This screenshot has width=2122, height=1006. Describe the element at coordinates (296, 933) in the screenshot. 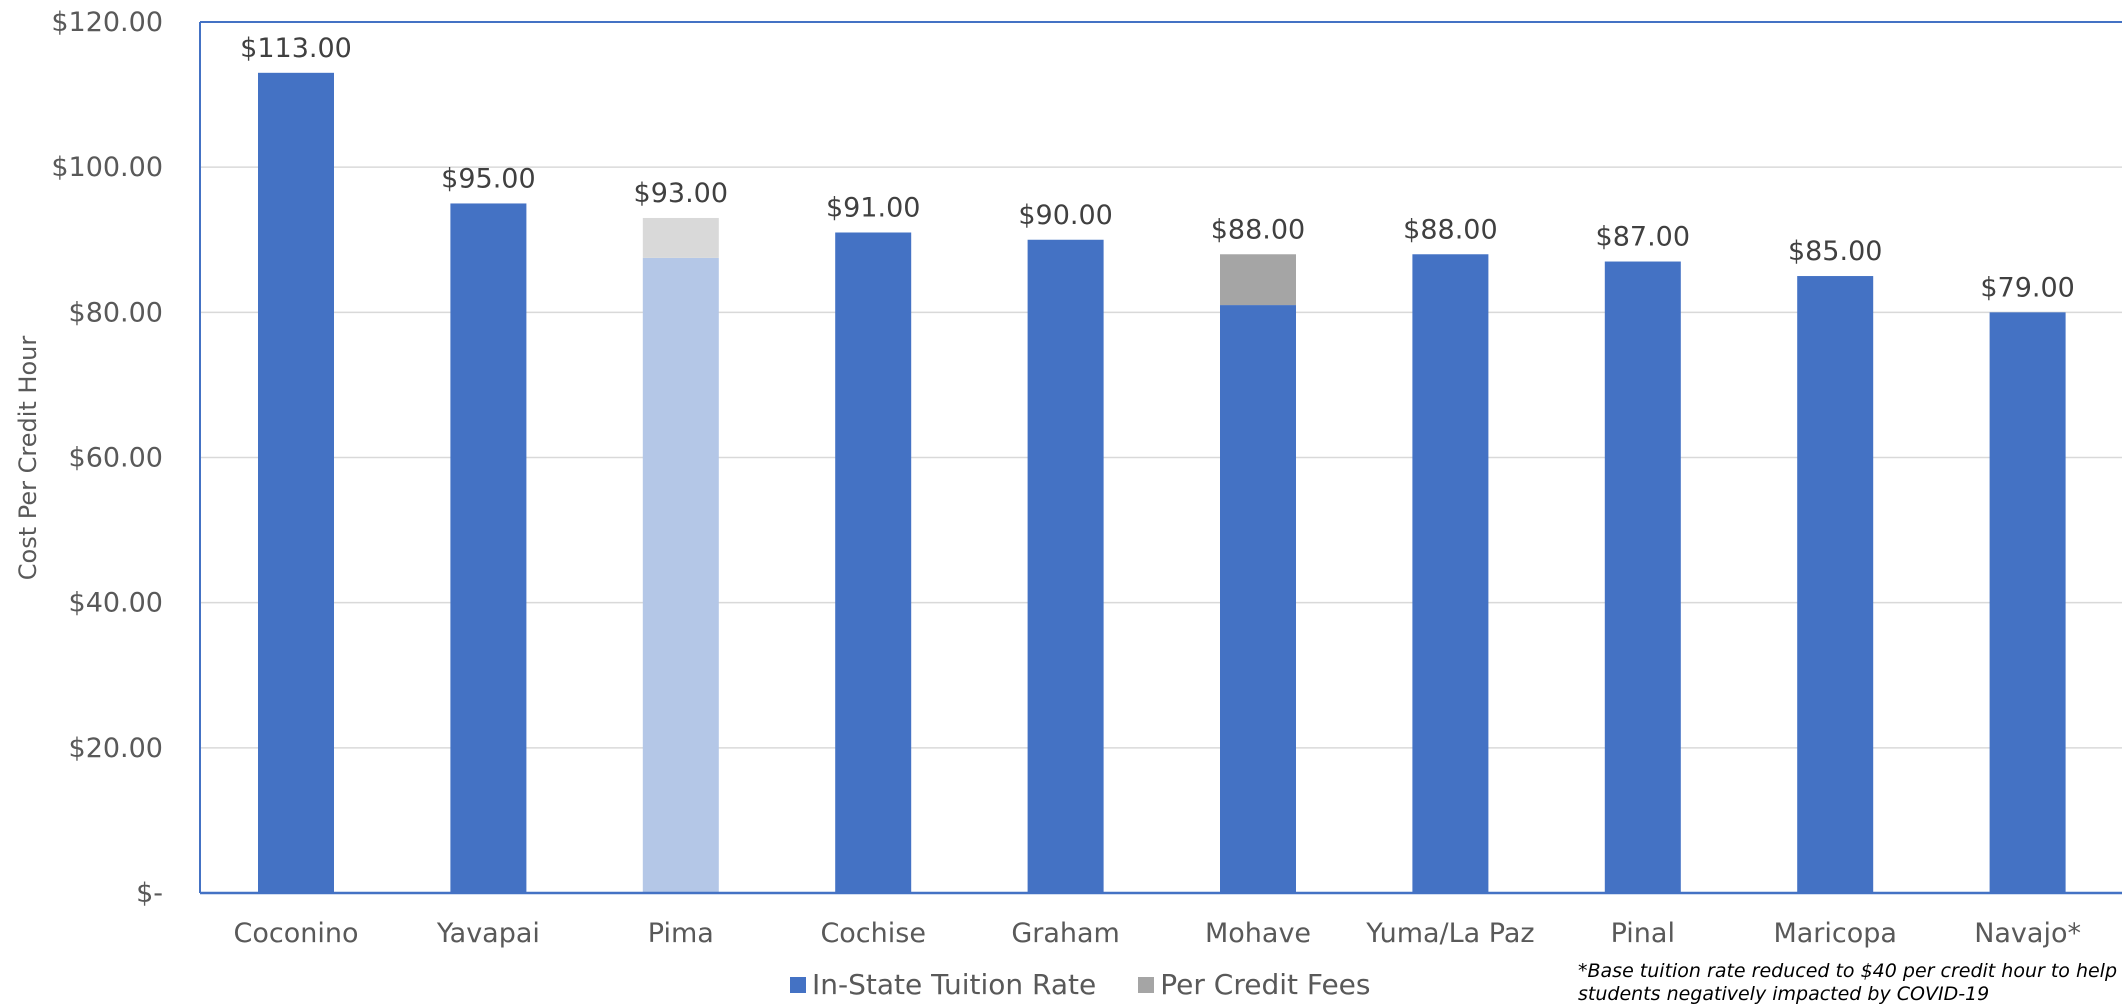

I see `x-tick-label: Coconino` at that location.